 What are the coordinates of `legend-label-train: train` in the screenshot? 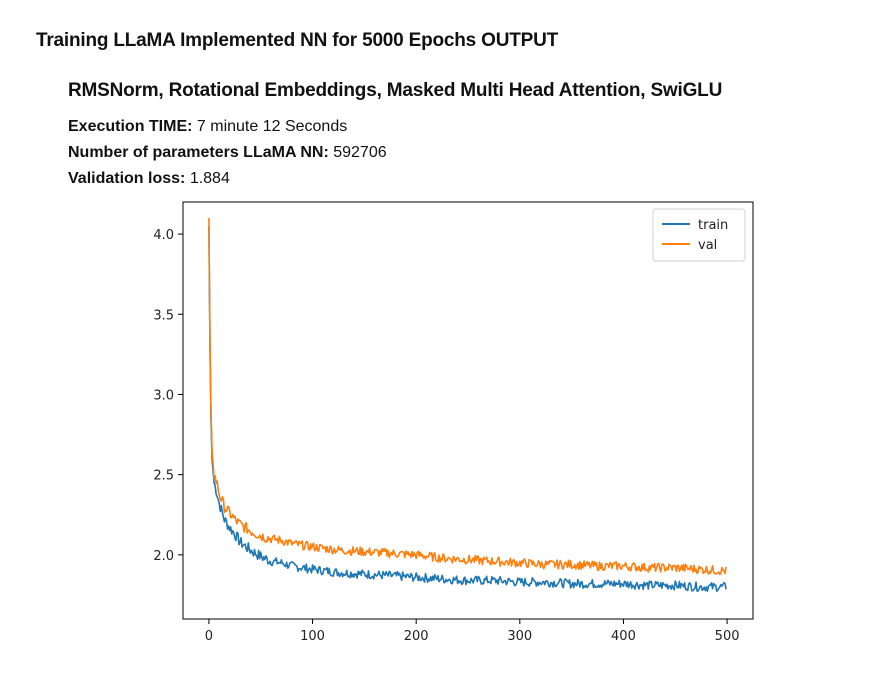 It's located at (713, 225).